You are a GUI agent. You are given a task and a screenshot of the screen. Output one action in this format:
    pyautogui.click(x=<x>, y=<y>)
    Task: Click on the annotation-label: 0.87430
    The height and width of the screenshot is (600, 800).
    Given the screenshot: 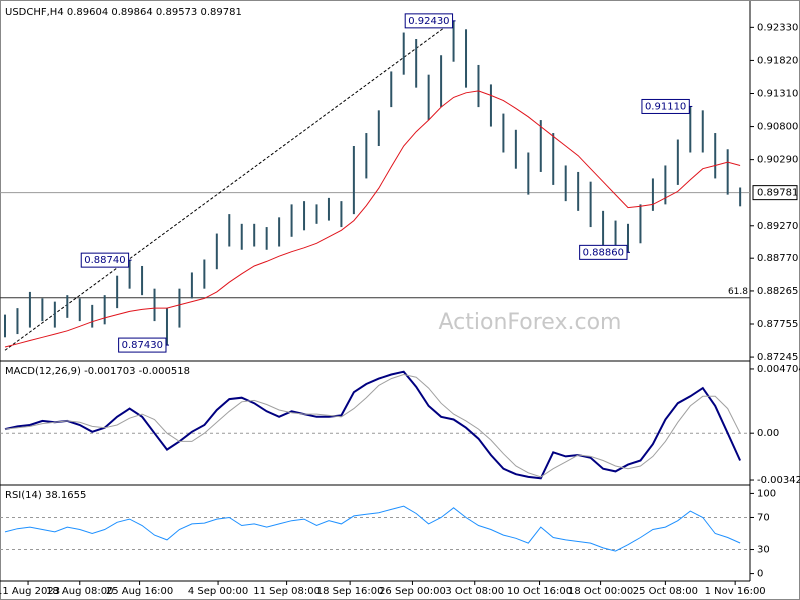 What is the action you would take?
    pyautogui.click(x=142, y=345)
    